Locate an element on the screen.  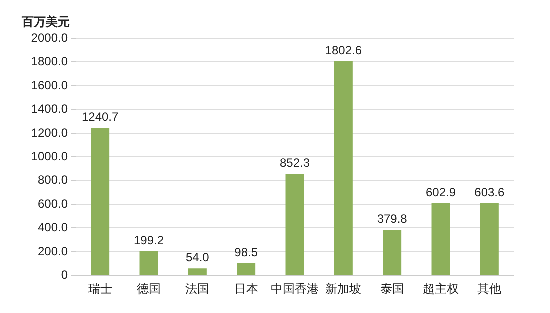
data-label: 379.8 is located at coordinates (392, 219).